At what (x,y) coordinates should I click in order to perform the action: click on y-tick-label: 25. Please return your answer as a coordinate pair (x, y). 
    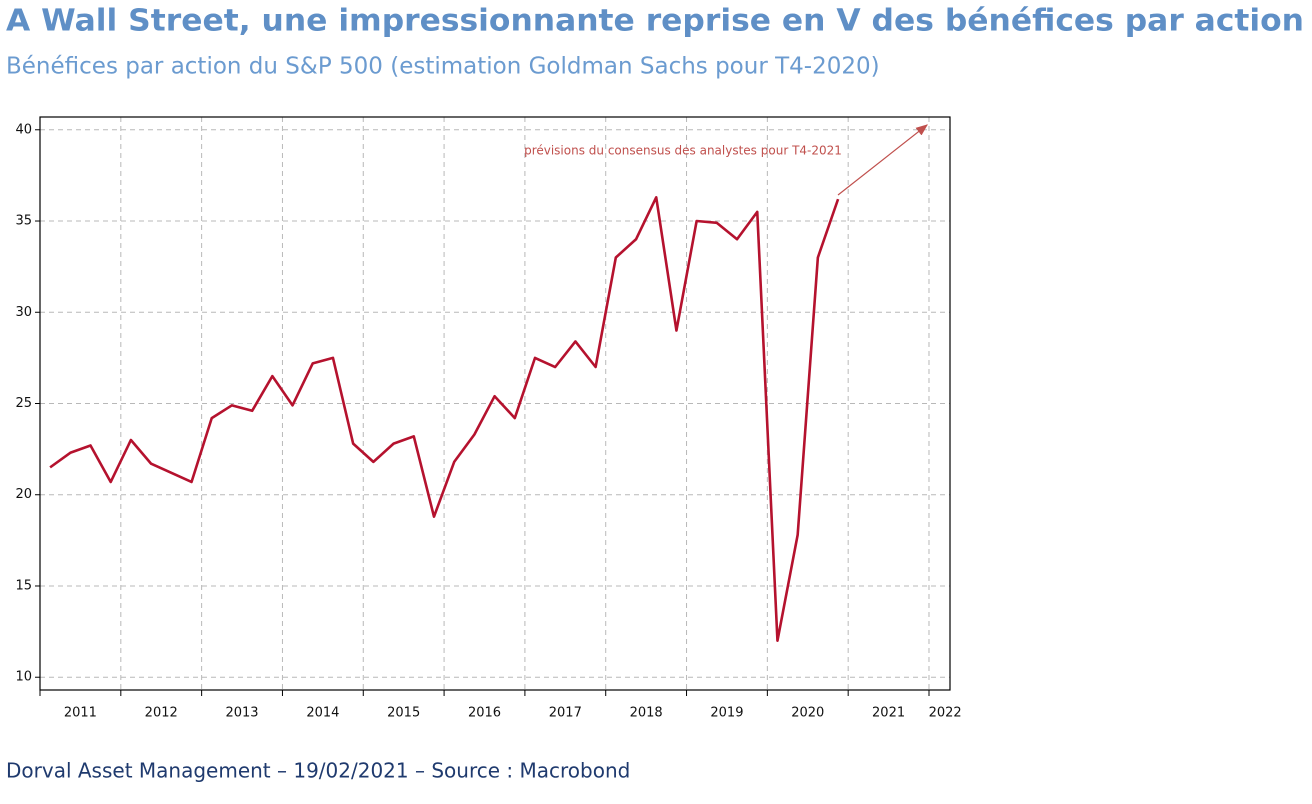
    Looking at the image, I should click on (23, 403).